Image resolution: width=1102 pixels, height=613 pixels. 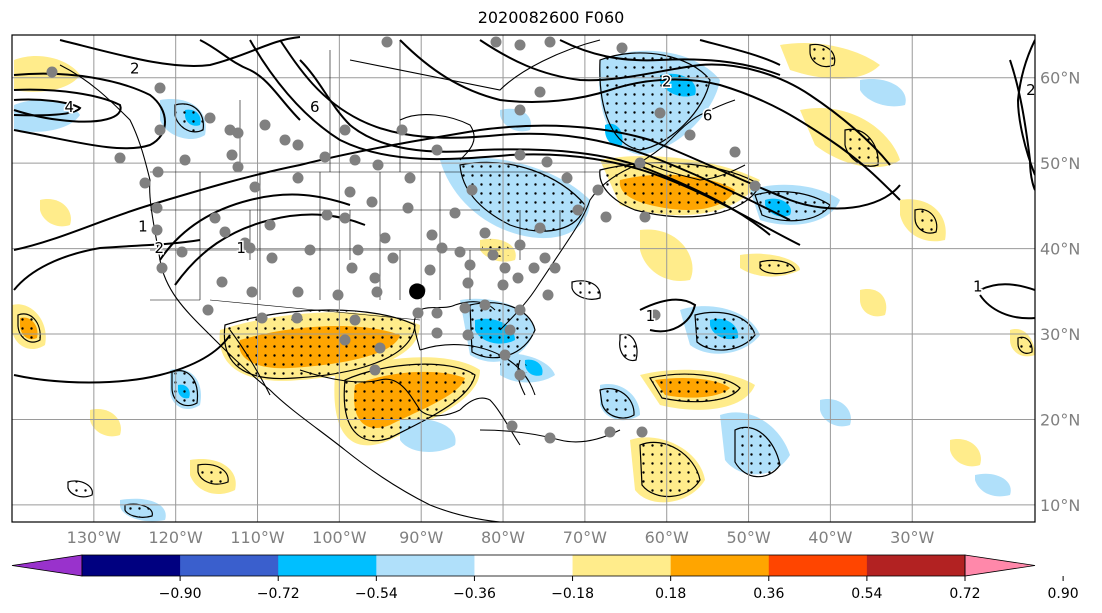 What do you see at coordinates (1063, 594) in the screenshot?
I see `colorbar-tick-label: 0.90` at bounding box center [1063, 594].